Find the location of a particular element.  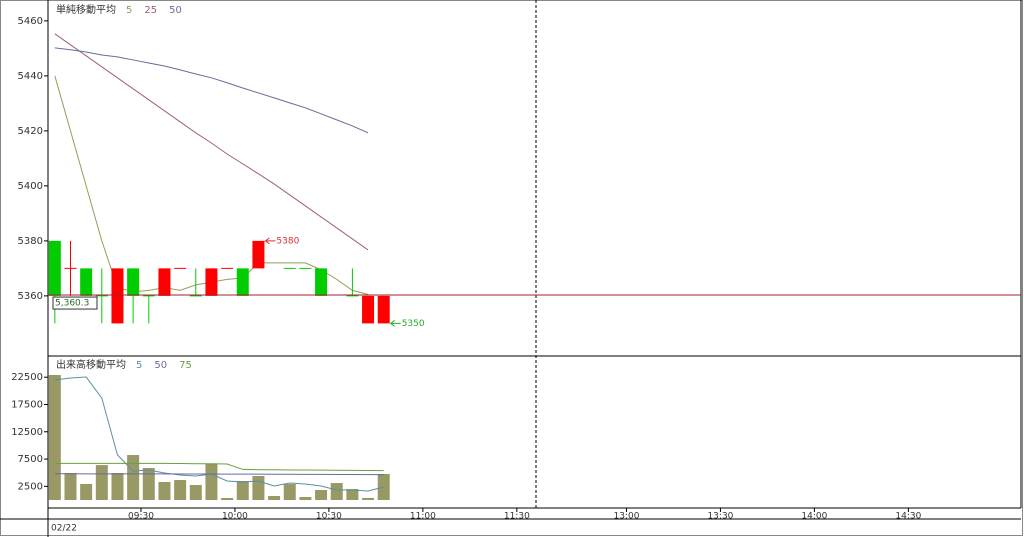

annotation-label: 5350 is located at coordinates (413, 324).